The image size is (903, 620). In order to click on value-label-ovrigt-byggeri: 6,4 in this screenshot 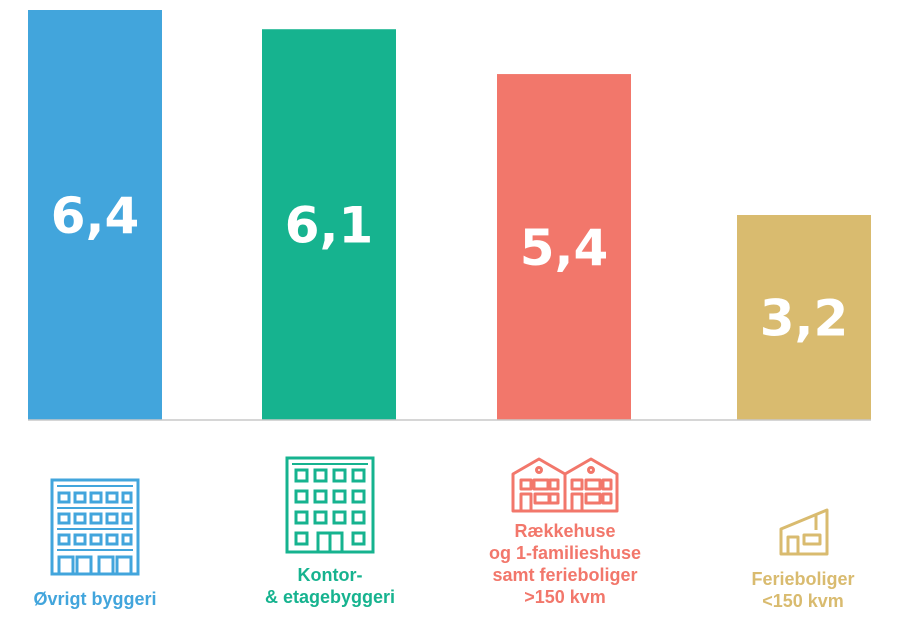, I will do `click(95, 216)`.